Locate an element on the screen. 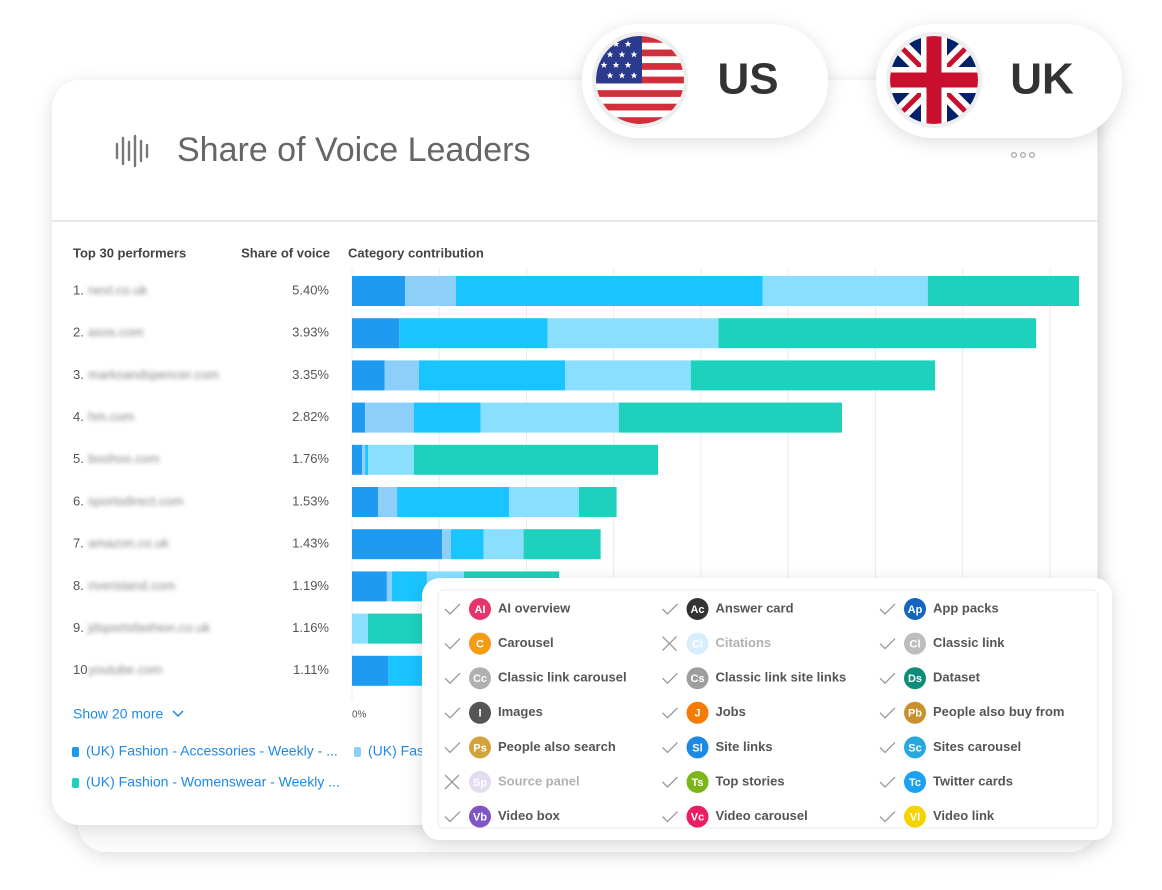  feature-item: Ap App packs is located at coordinates (939, 609).